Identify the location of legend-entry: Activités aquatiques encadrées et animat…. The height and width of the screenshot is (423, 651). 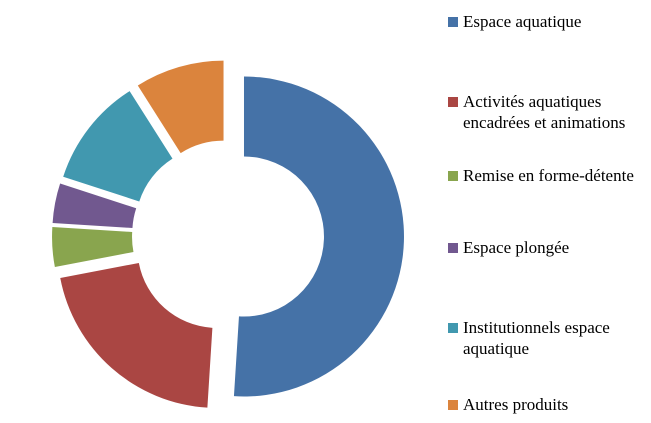
(548, 112).